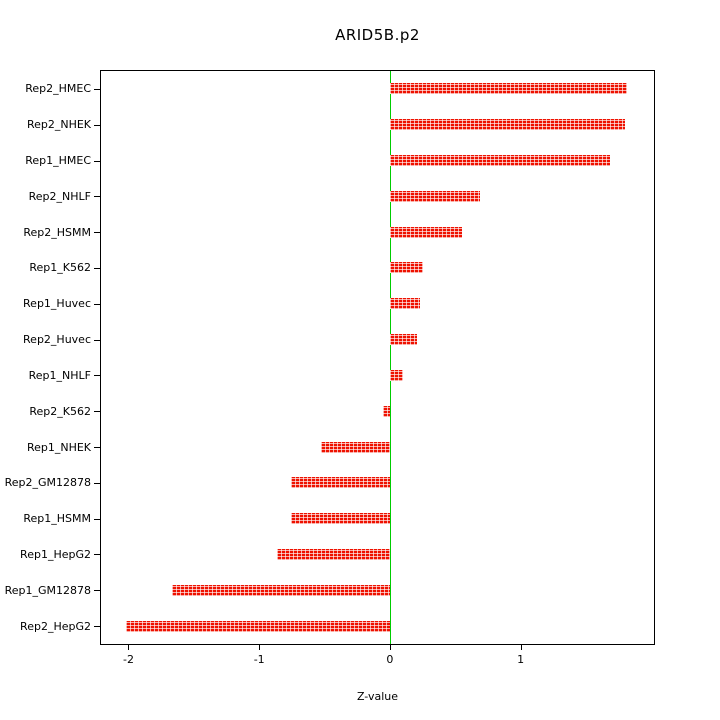 Image resolution: width=720 pixels, height=720 pixels. I want to click on x-tick-label: 0, so click(390, 659).